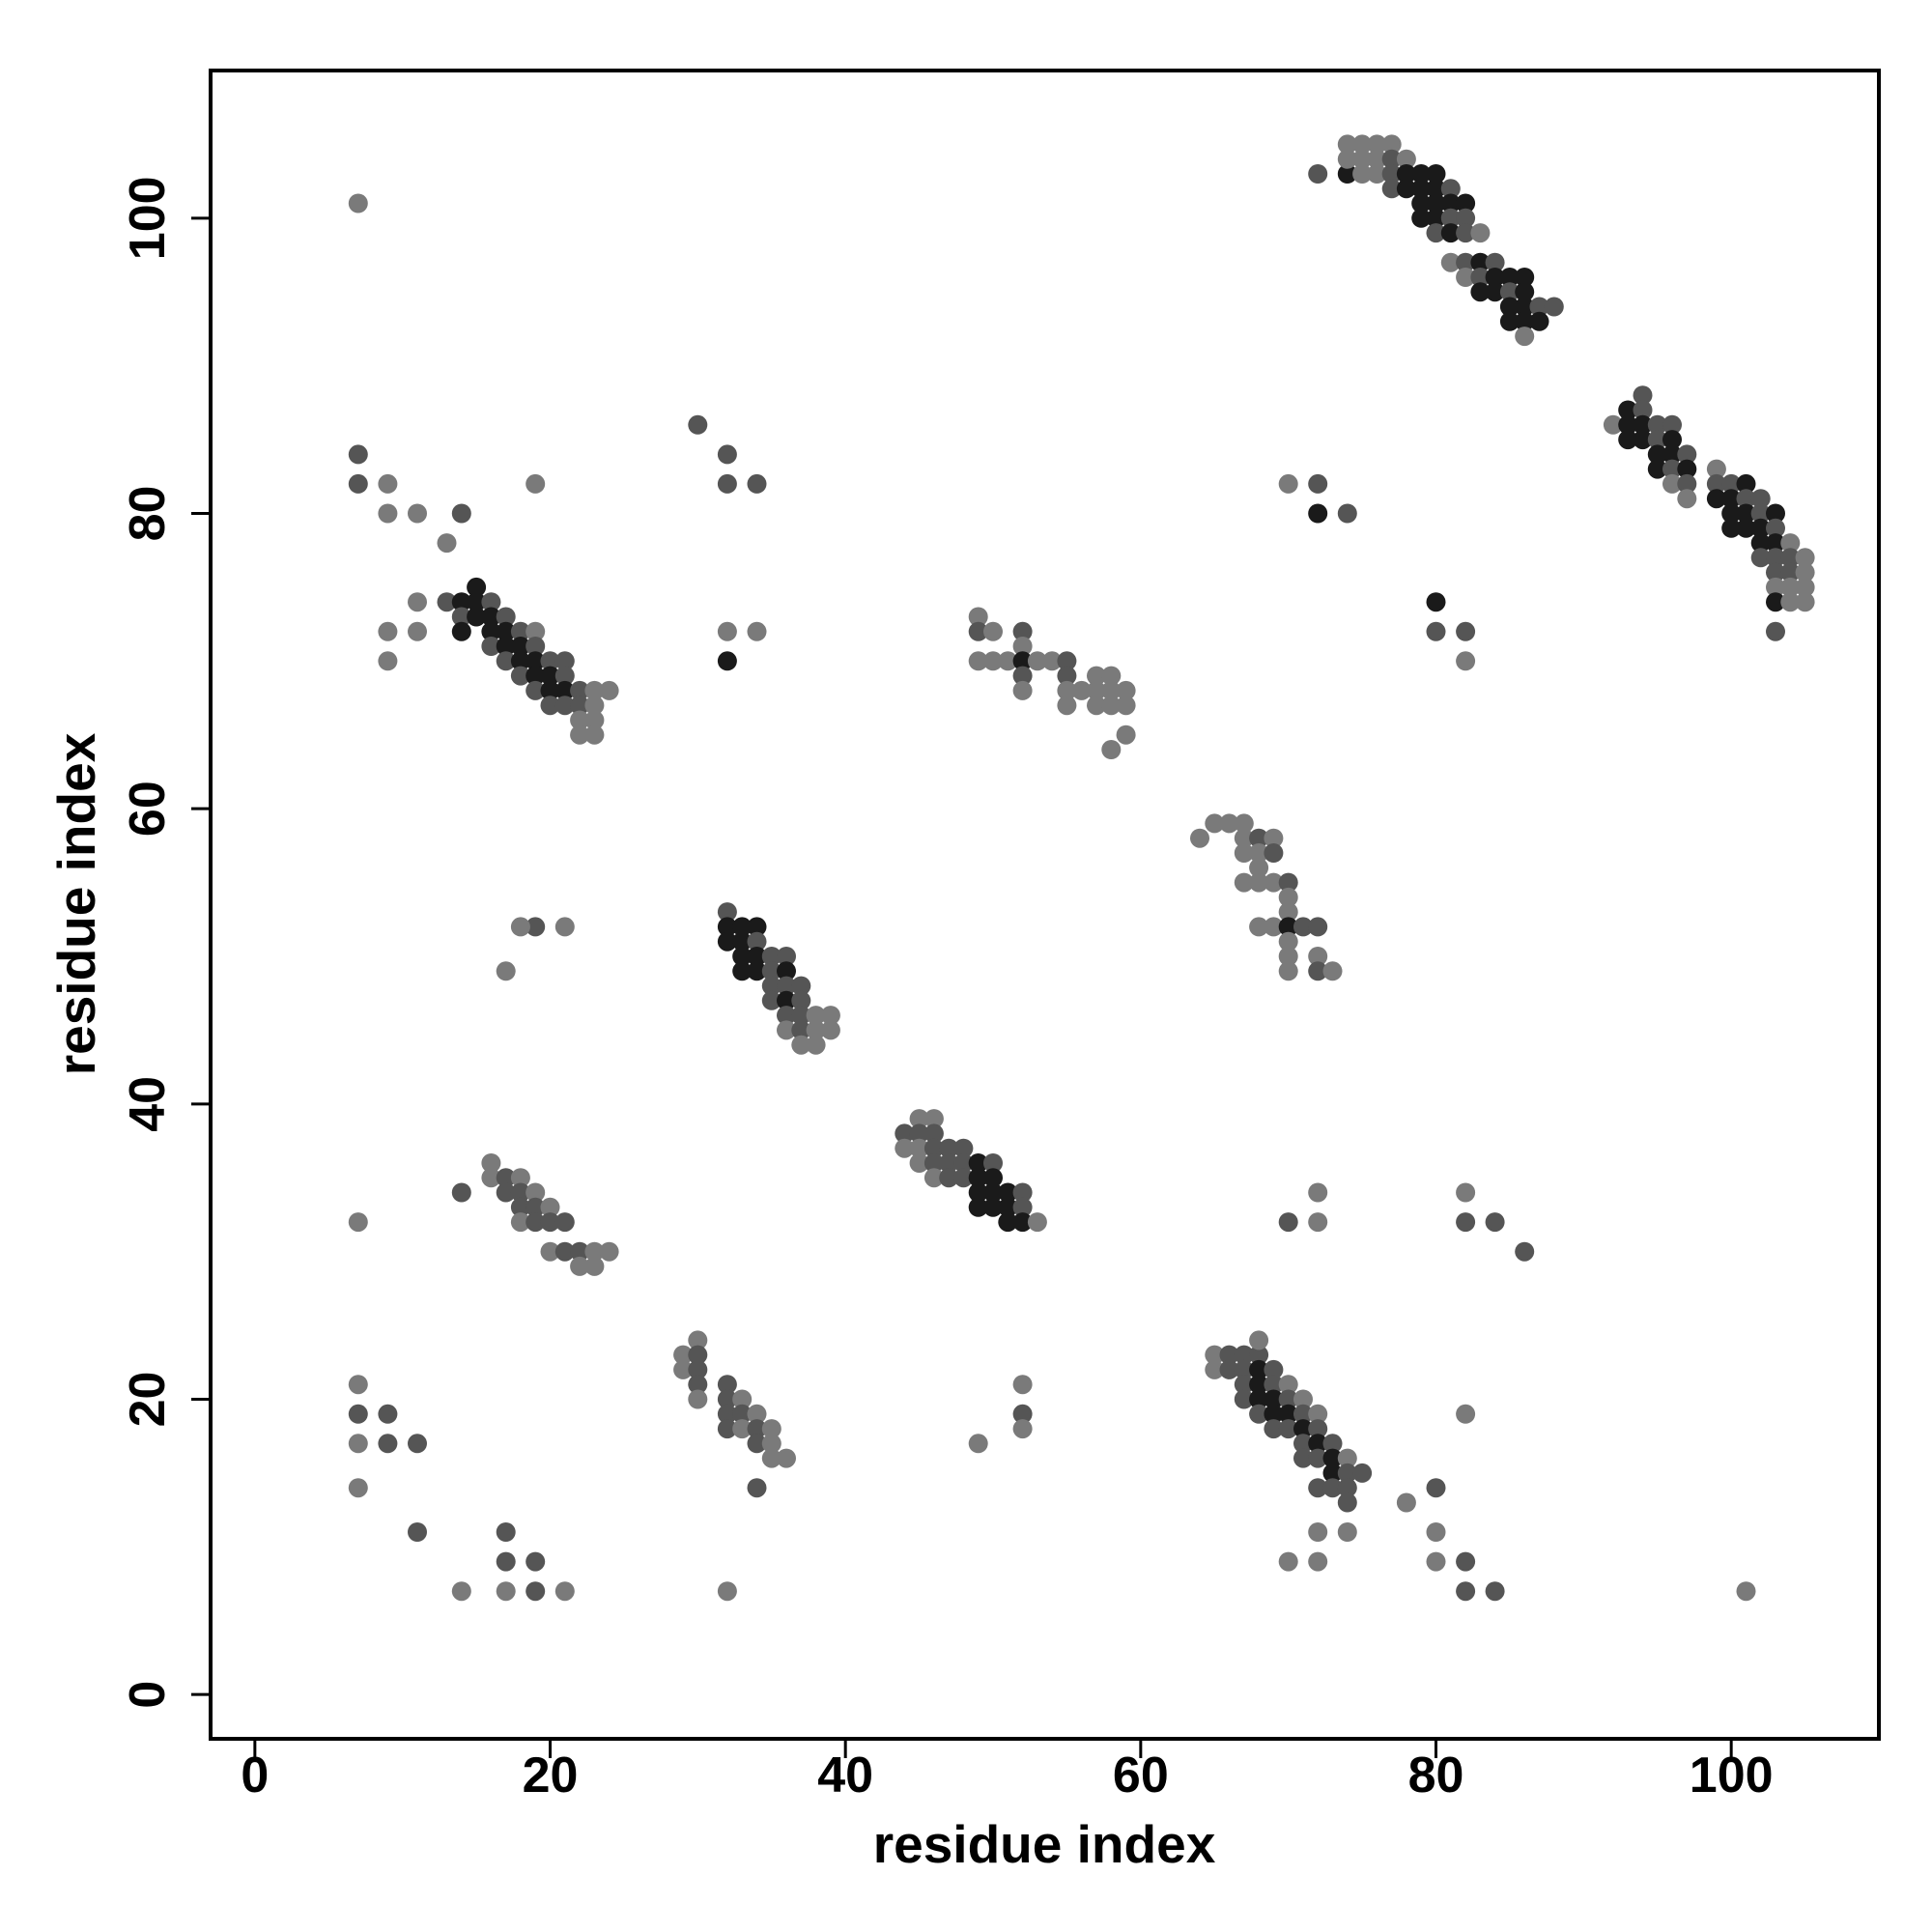  What do you see at coordinates (148, 809) in the screenshot?
I see `y-tick-label: 60` at bounding box center [148, 809].